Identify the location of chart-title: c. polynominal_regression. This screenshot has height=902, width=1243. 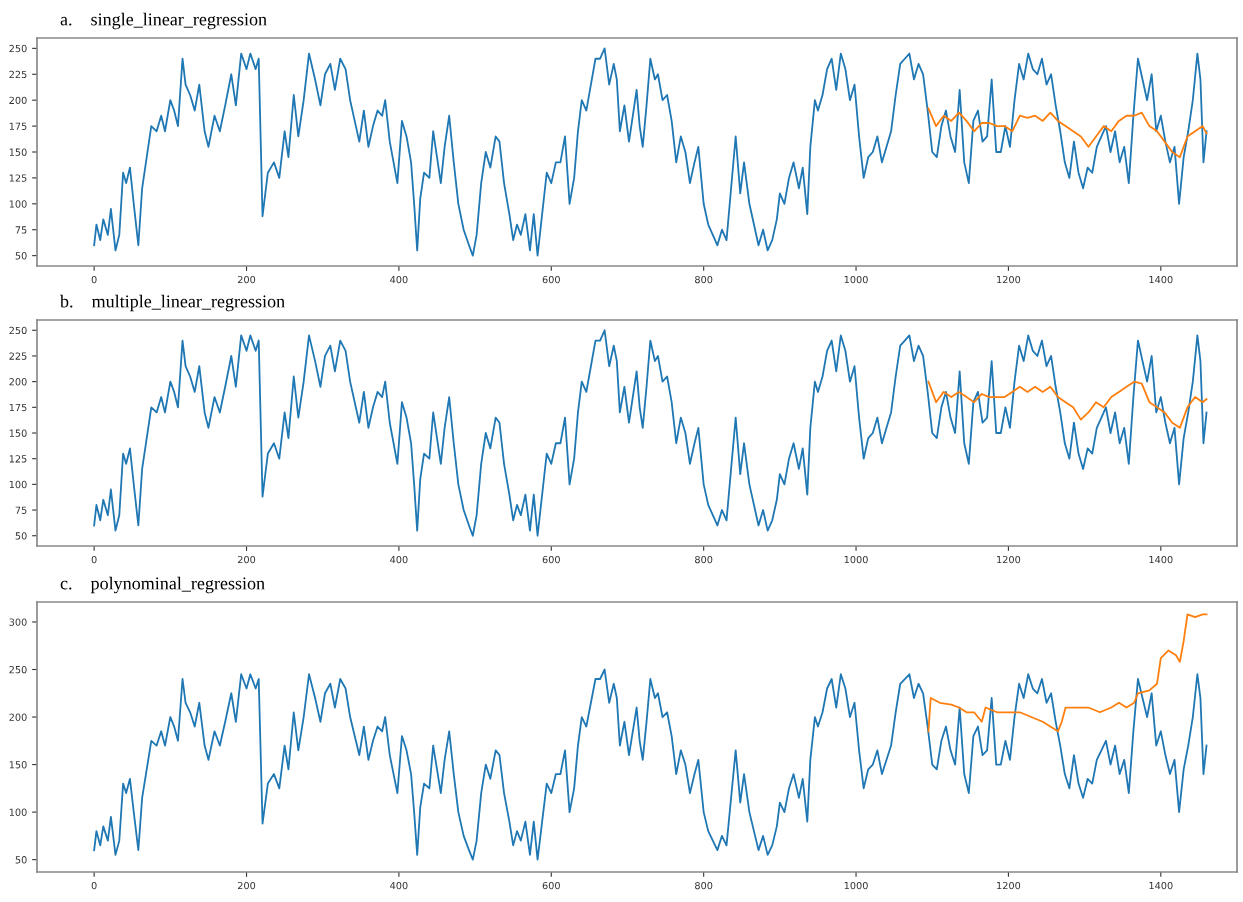
(162, 585).